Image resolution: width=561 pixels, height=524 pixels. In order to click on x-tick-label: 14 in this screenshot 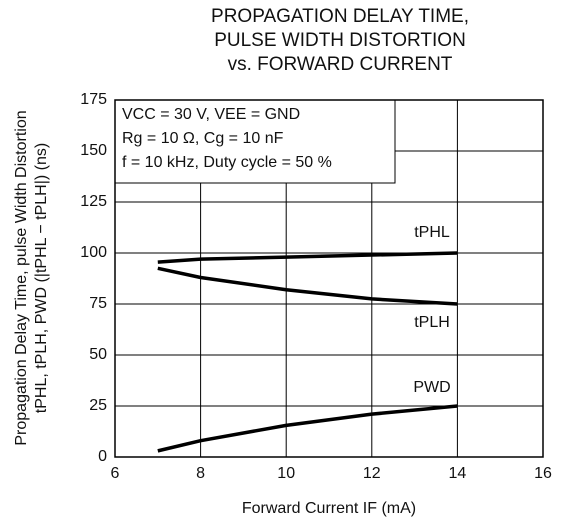, I will do `click(458, 473)`.